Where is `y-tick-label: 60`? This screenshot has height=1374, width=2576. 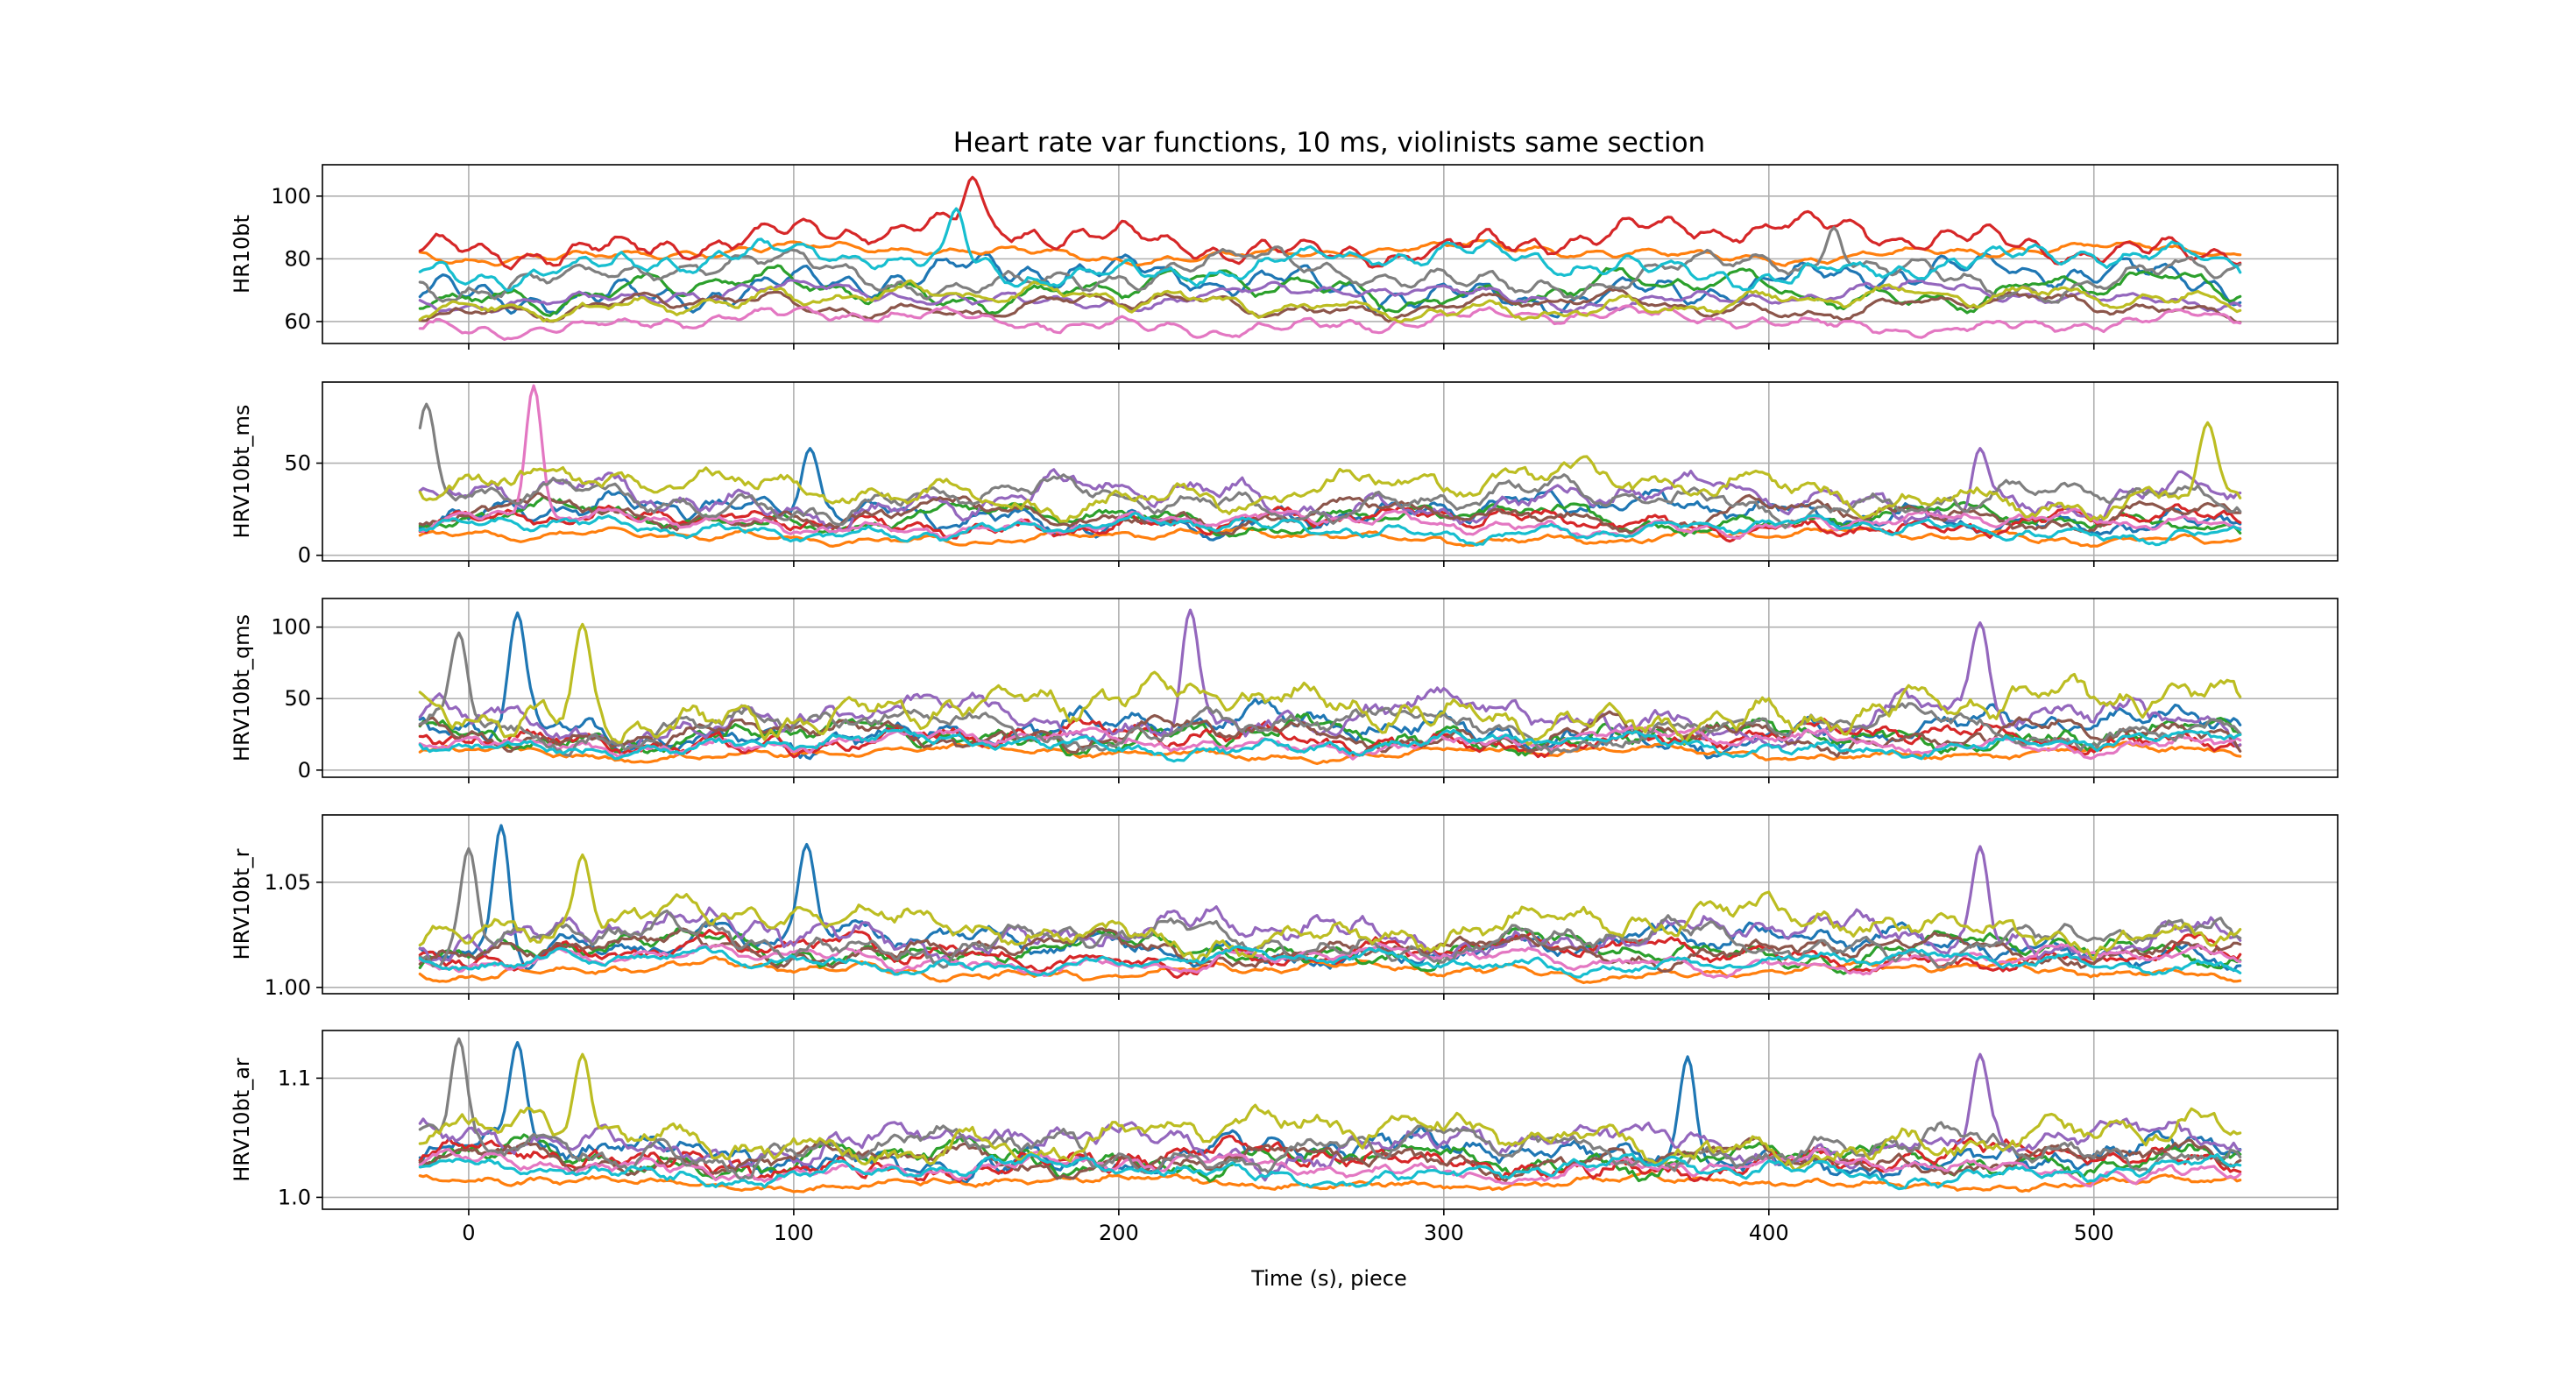
y-tick-label: 60 is located at coordinates (297, 321).